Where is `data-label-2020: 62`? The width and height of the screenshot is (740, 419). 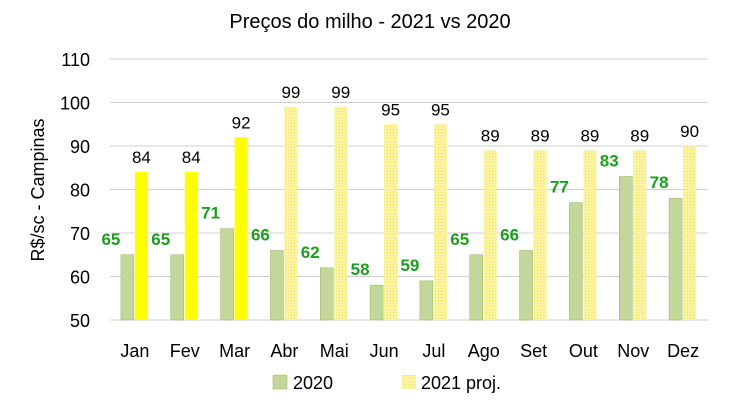 data-label-2020: 62 is located at coordinates (310, 252).